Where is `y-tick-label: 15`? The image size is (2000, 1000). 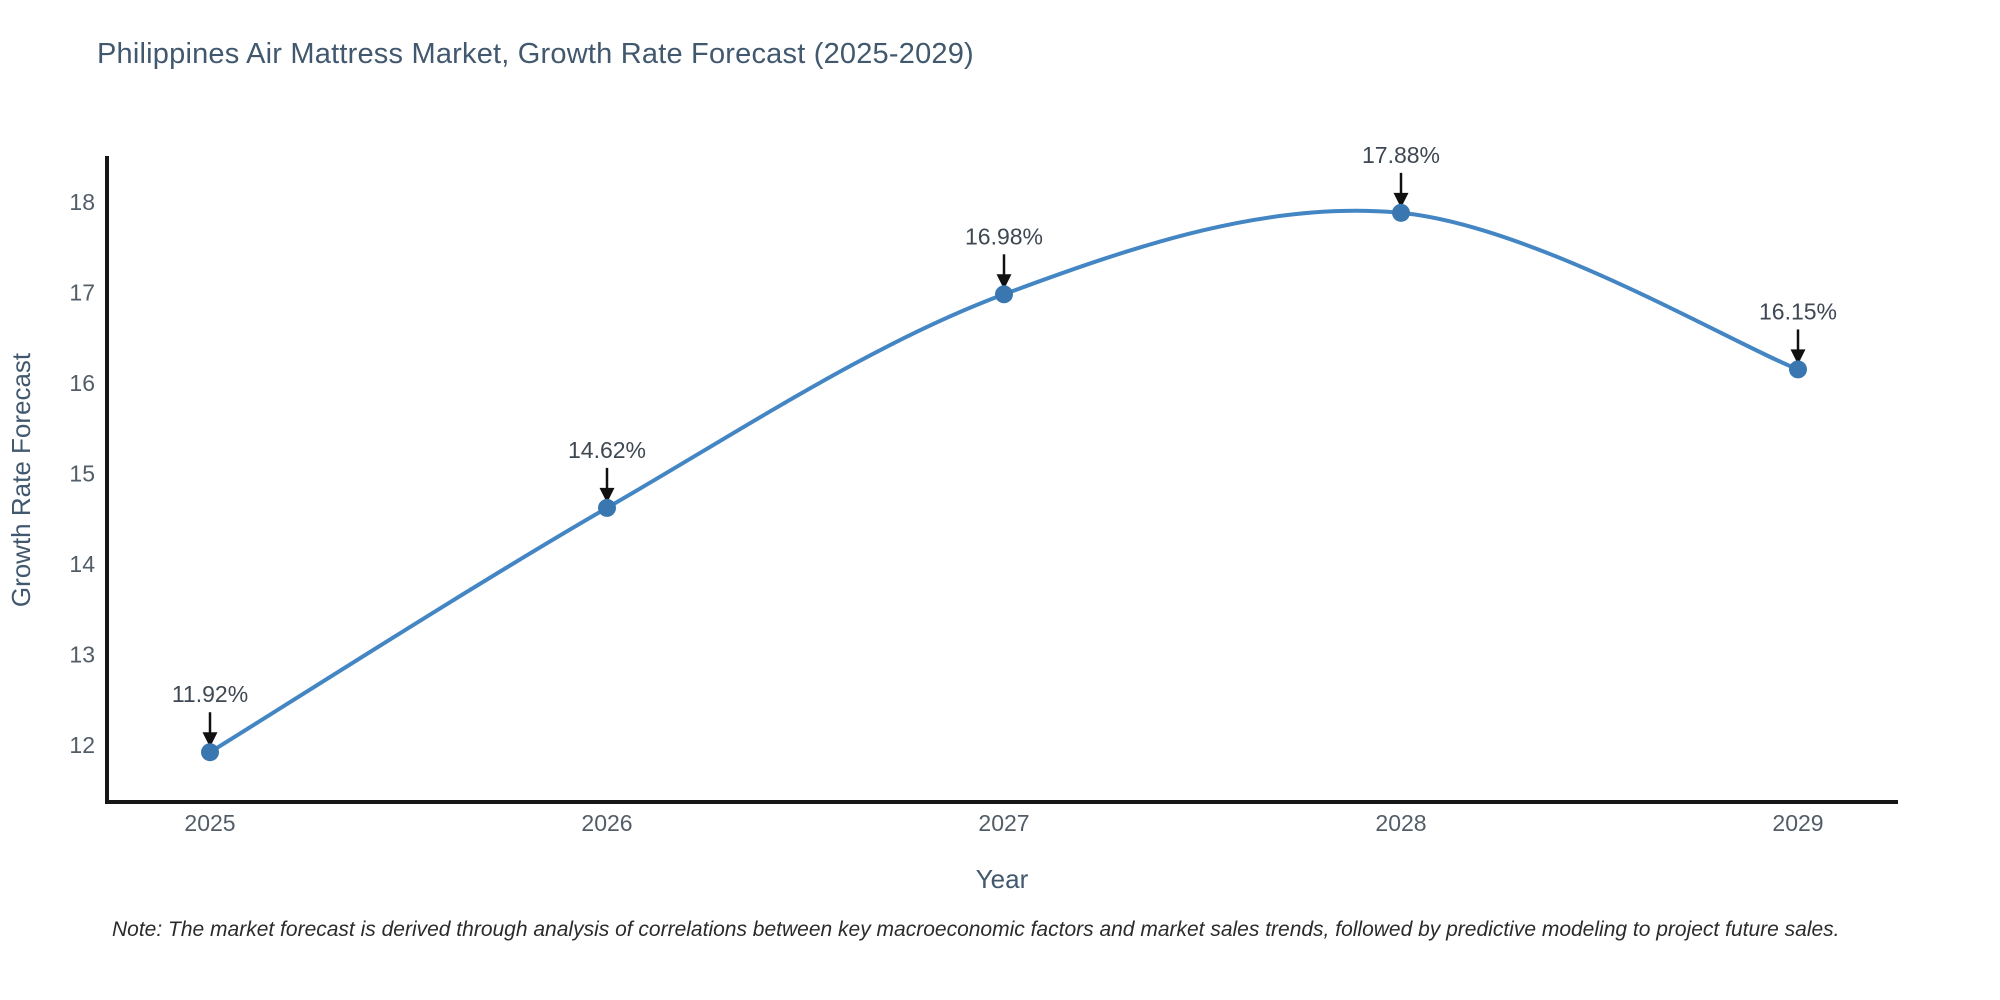
y-tick-label: 15 is located at coordinates (82, 474).